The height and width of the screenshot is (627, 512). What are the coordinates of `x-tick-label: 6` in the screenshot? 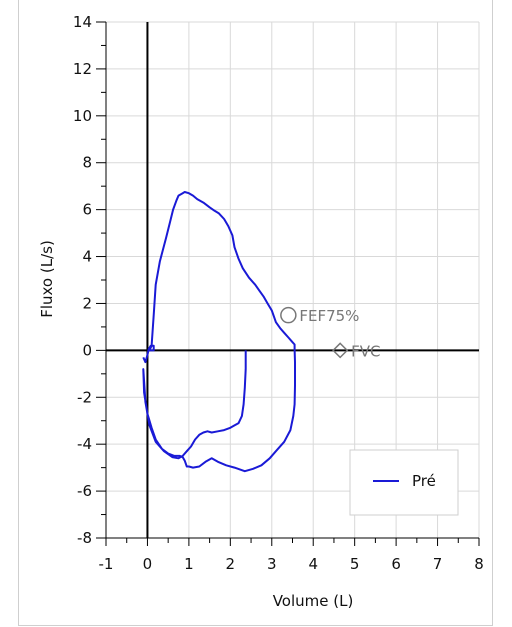 It's located at (396, 564).